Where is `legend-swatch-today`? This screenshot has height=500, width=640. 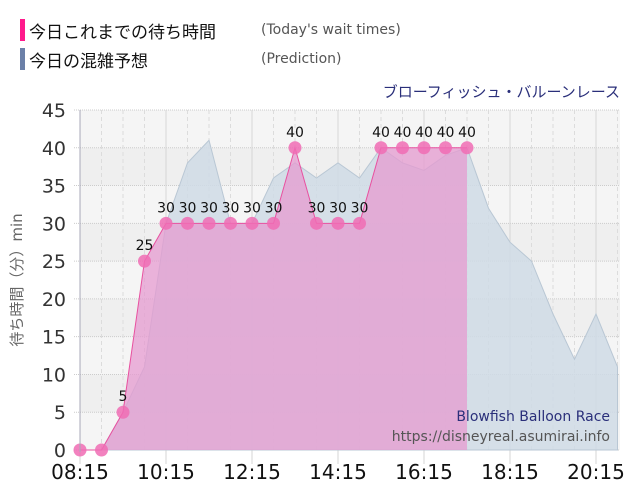
legend-swatch-today is located at coordinates (22, 30).